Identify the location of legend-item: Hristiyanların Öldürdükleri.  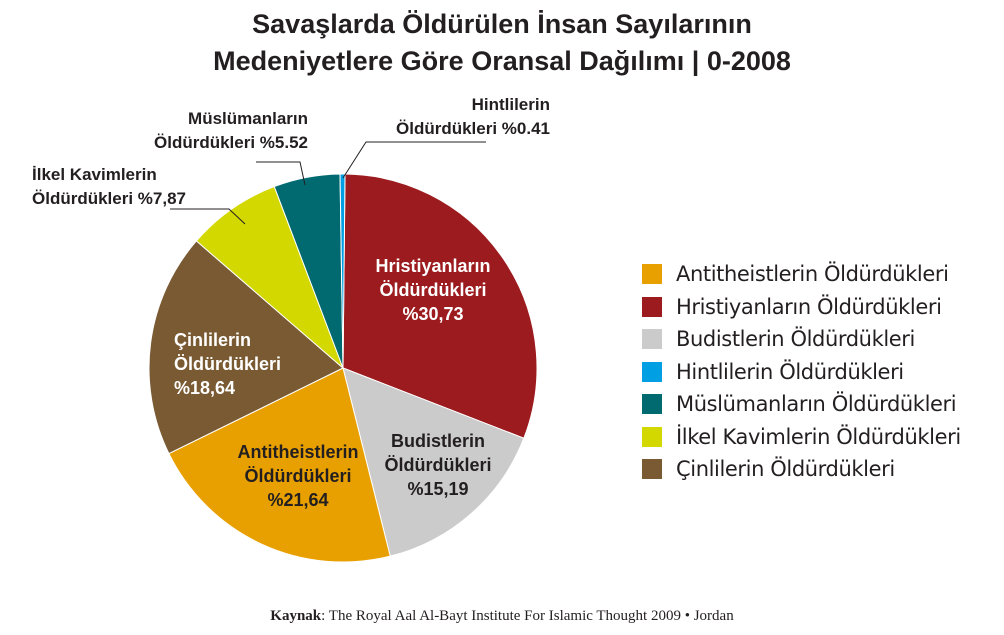
(822, 307).